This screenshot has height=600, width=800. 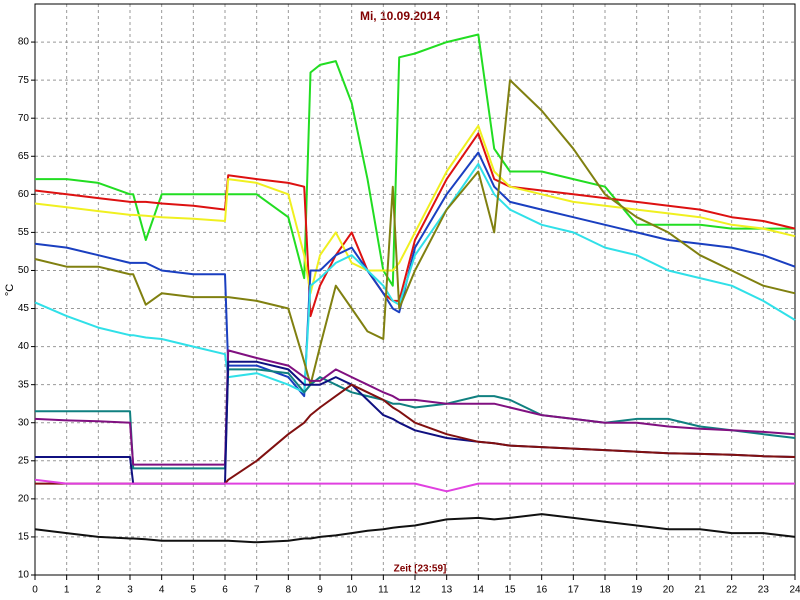 I want to click on x-tick-label: 3, so click(x=130, y=590).